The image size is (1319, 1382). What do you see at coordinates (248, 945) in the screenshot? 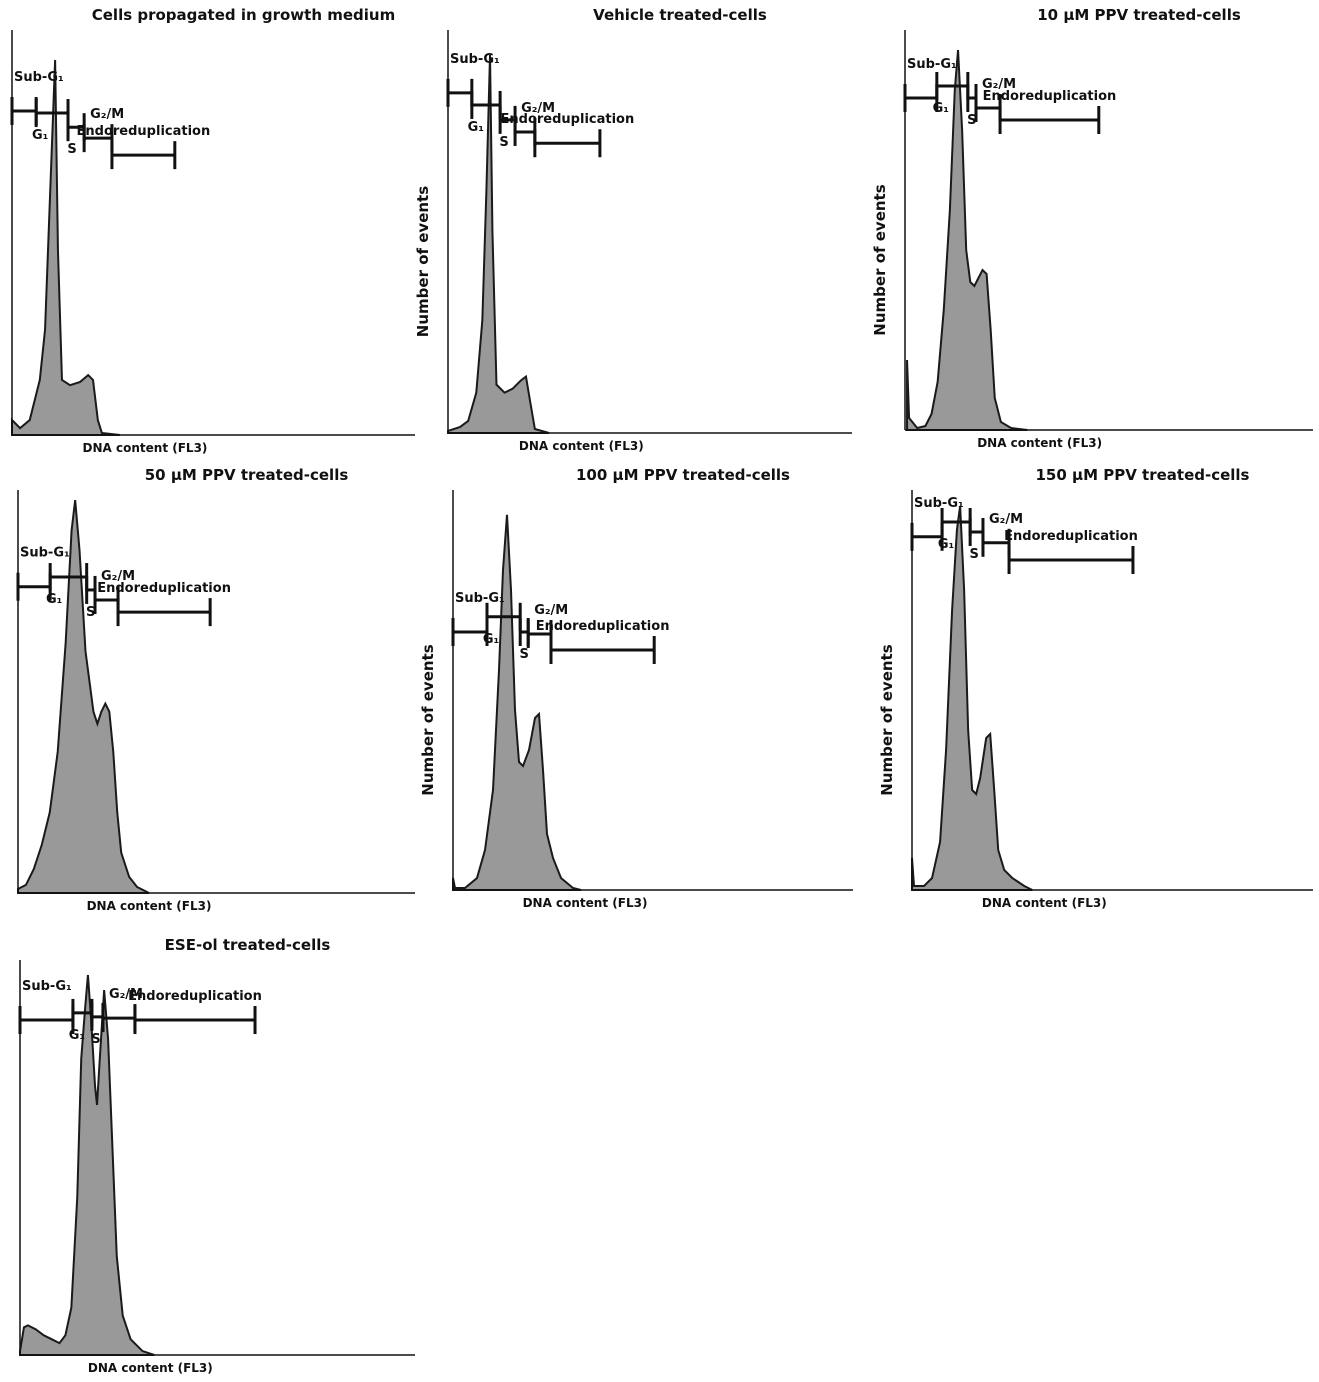
I see `panel-title: ESE-ol treated-cells` at bounding box center [248, 945].